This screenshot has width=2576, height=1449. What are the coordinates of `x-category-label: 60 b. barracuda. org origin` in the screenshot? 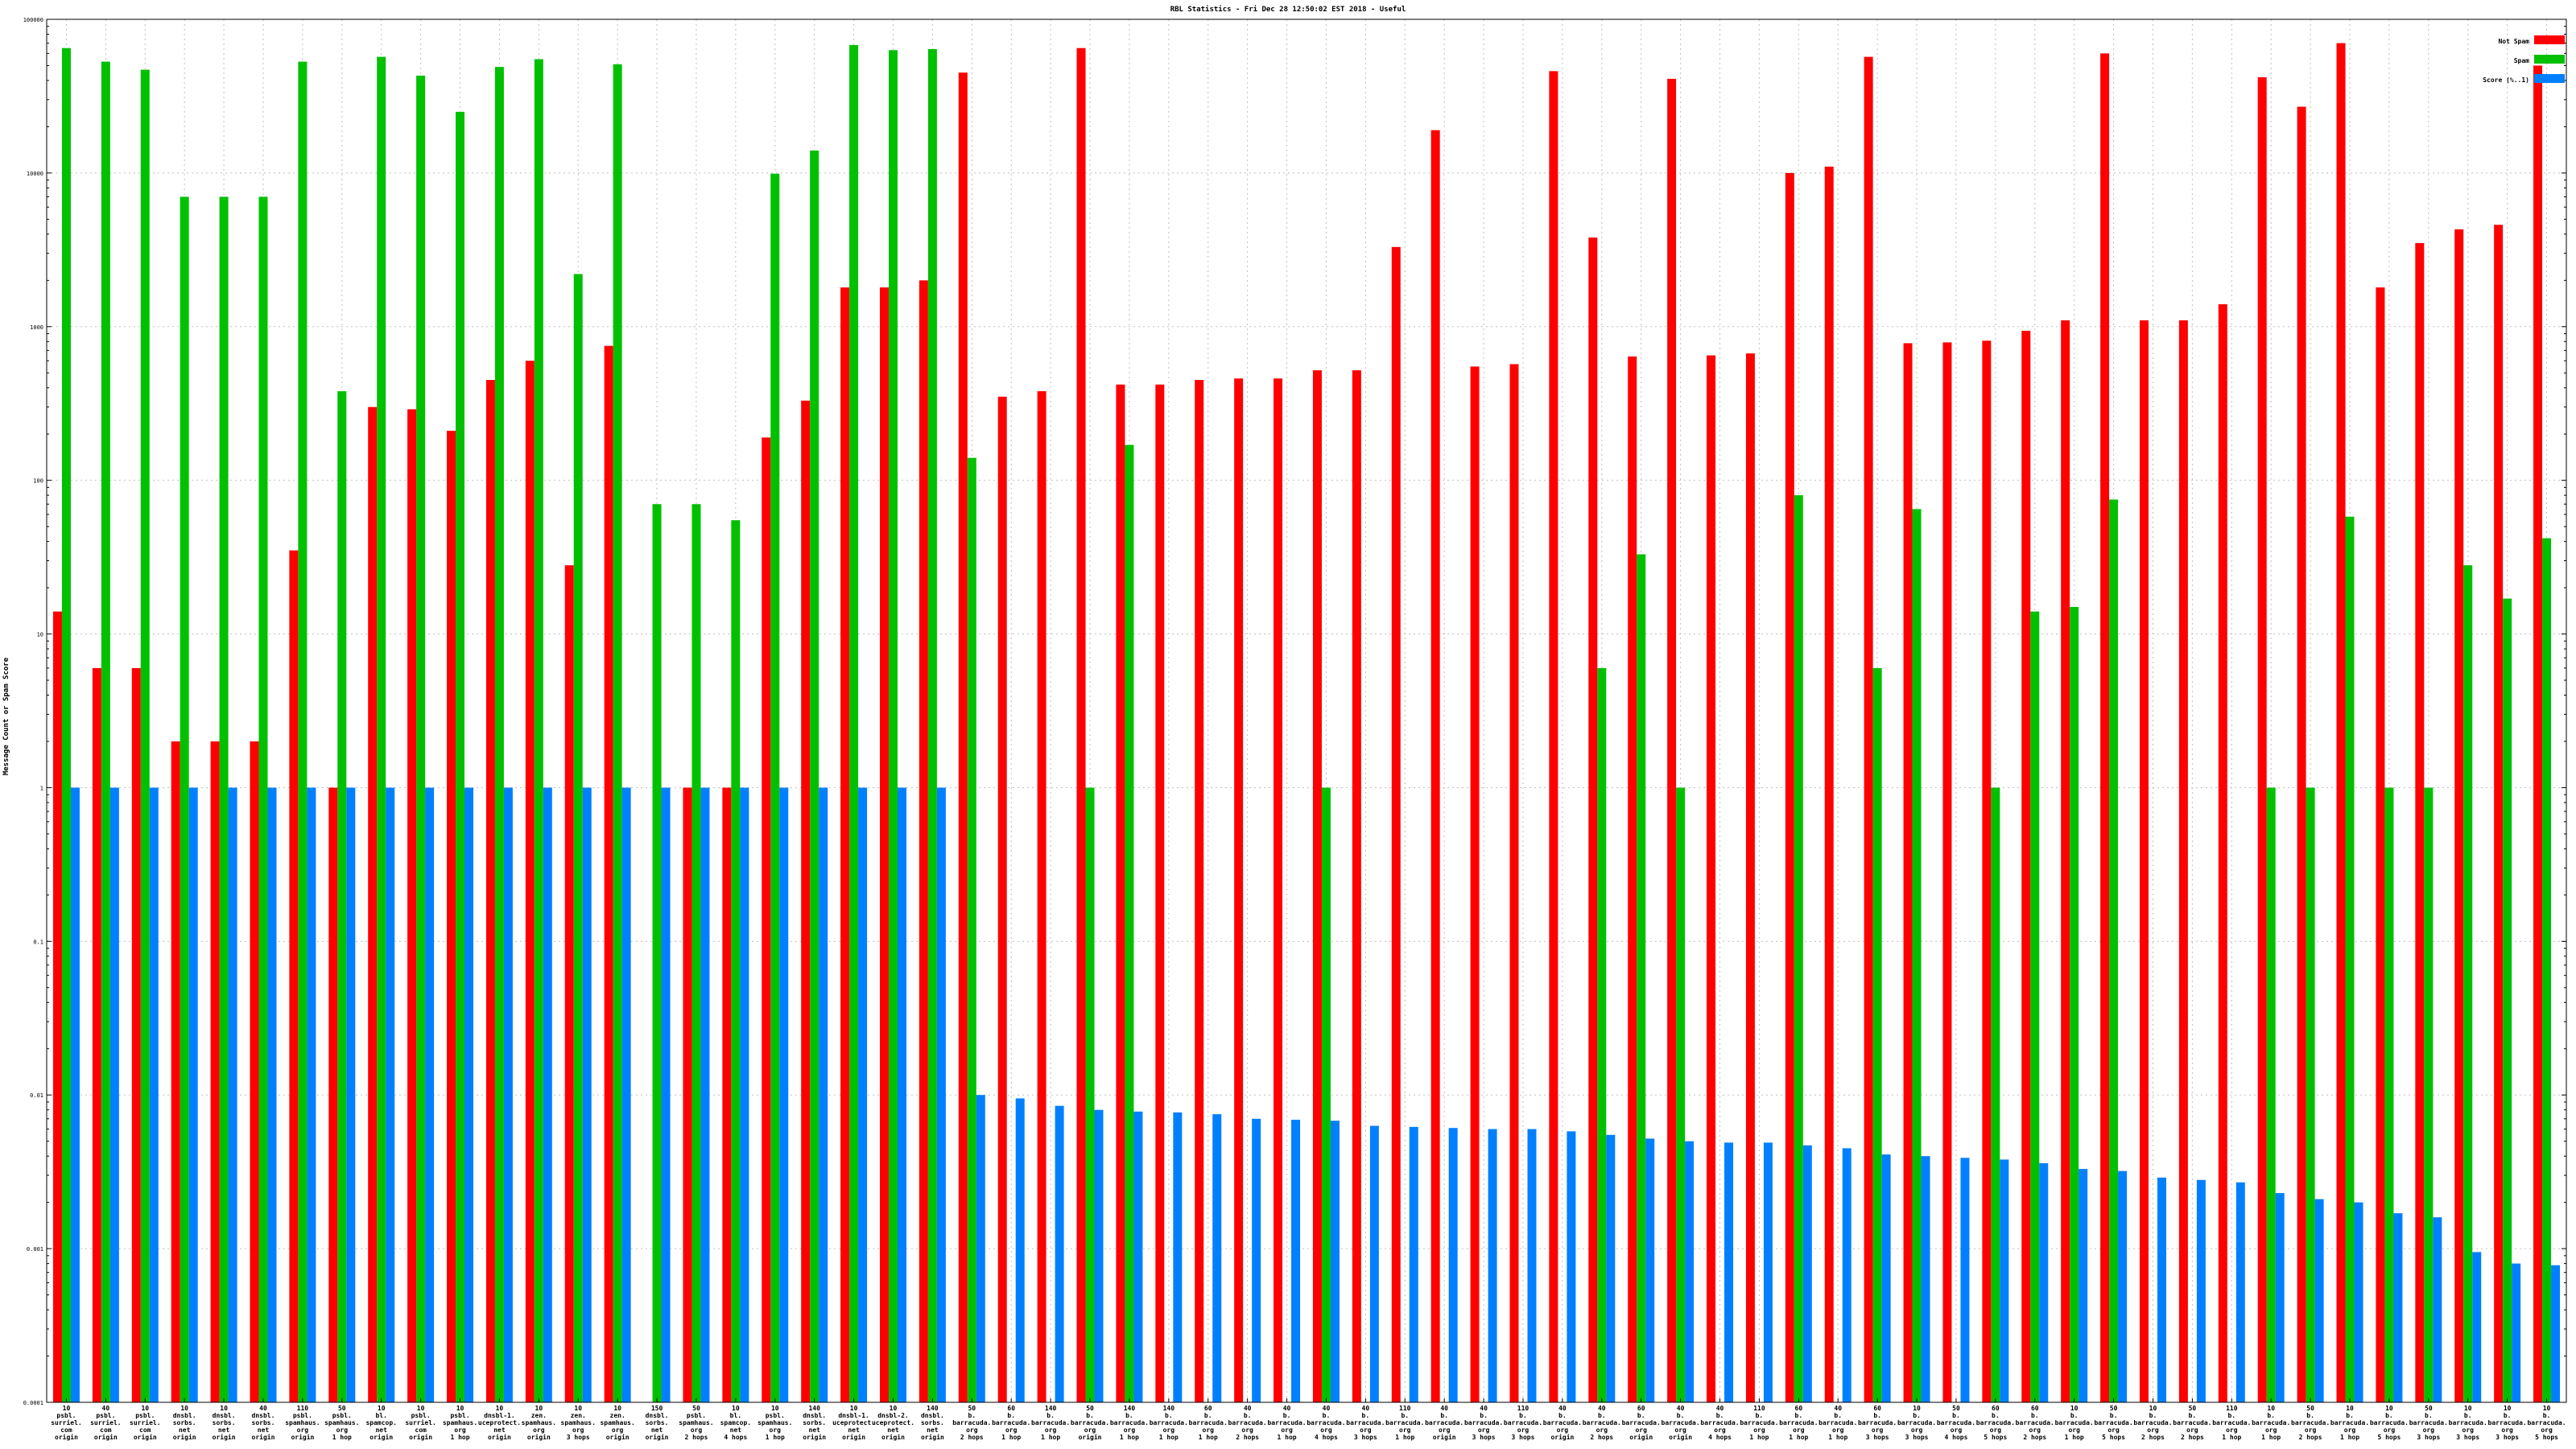 It's located at (1641, 1423).